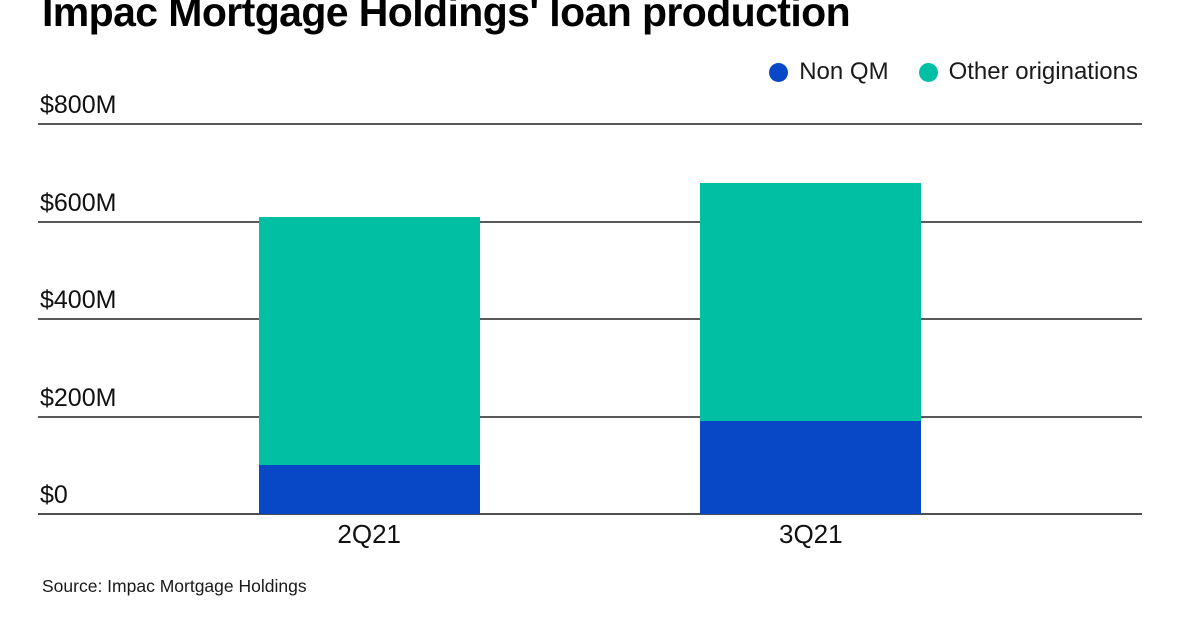 Image resolution: width=1200 pixels, height=630 pixels. I want to click on gridline-400m, so click(590, 319).